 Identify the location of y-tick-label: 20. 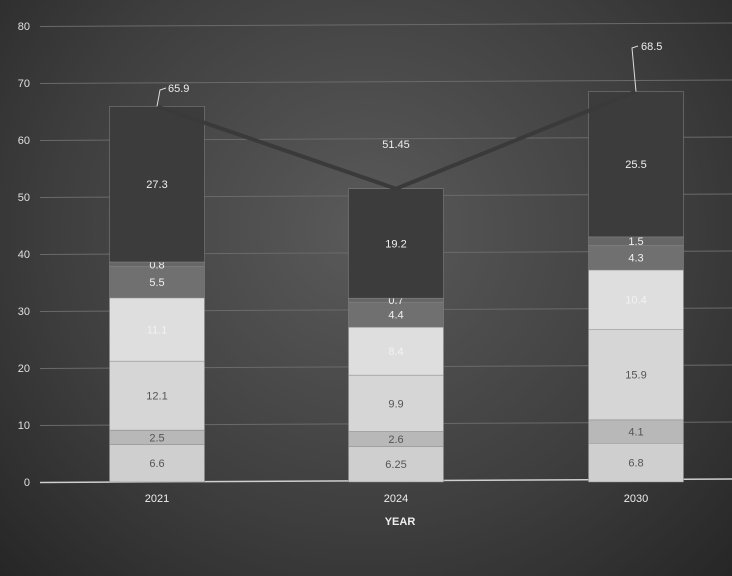
(24, 369).